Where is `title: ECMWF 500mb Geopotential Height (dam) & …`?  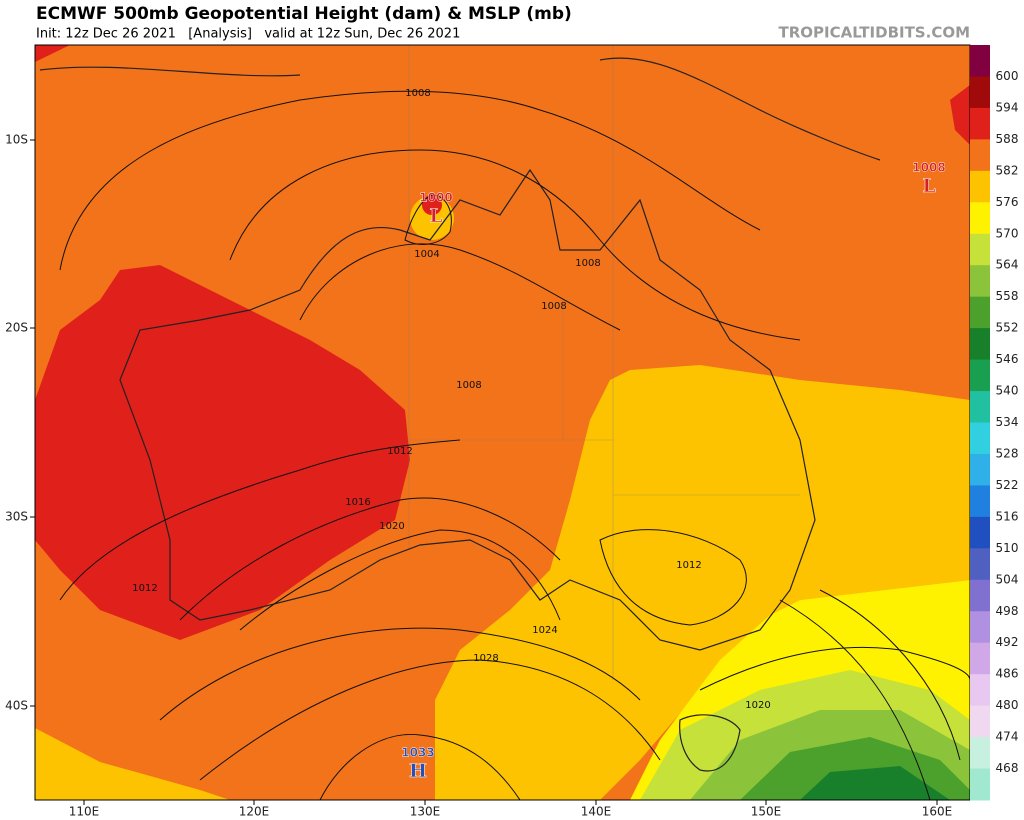
title: ECMWF 500mb Geopotential Height (dam) & … is located at coordinates (304, 14).